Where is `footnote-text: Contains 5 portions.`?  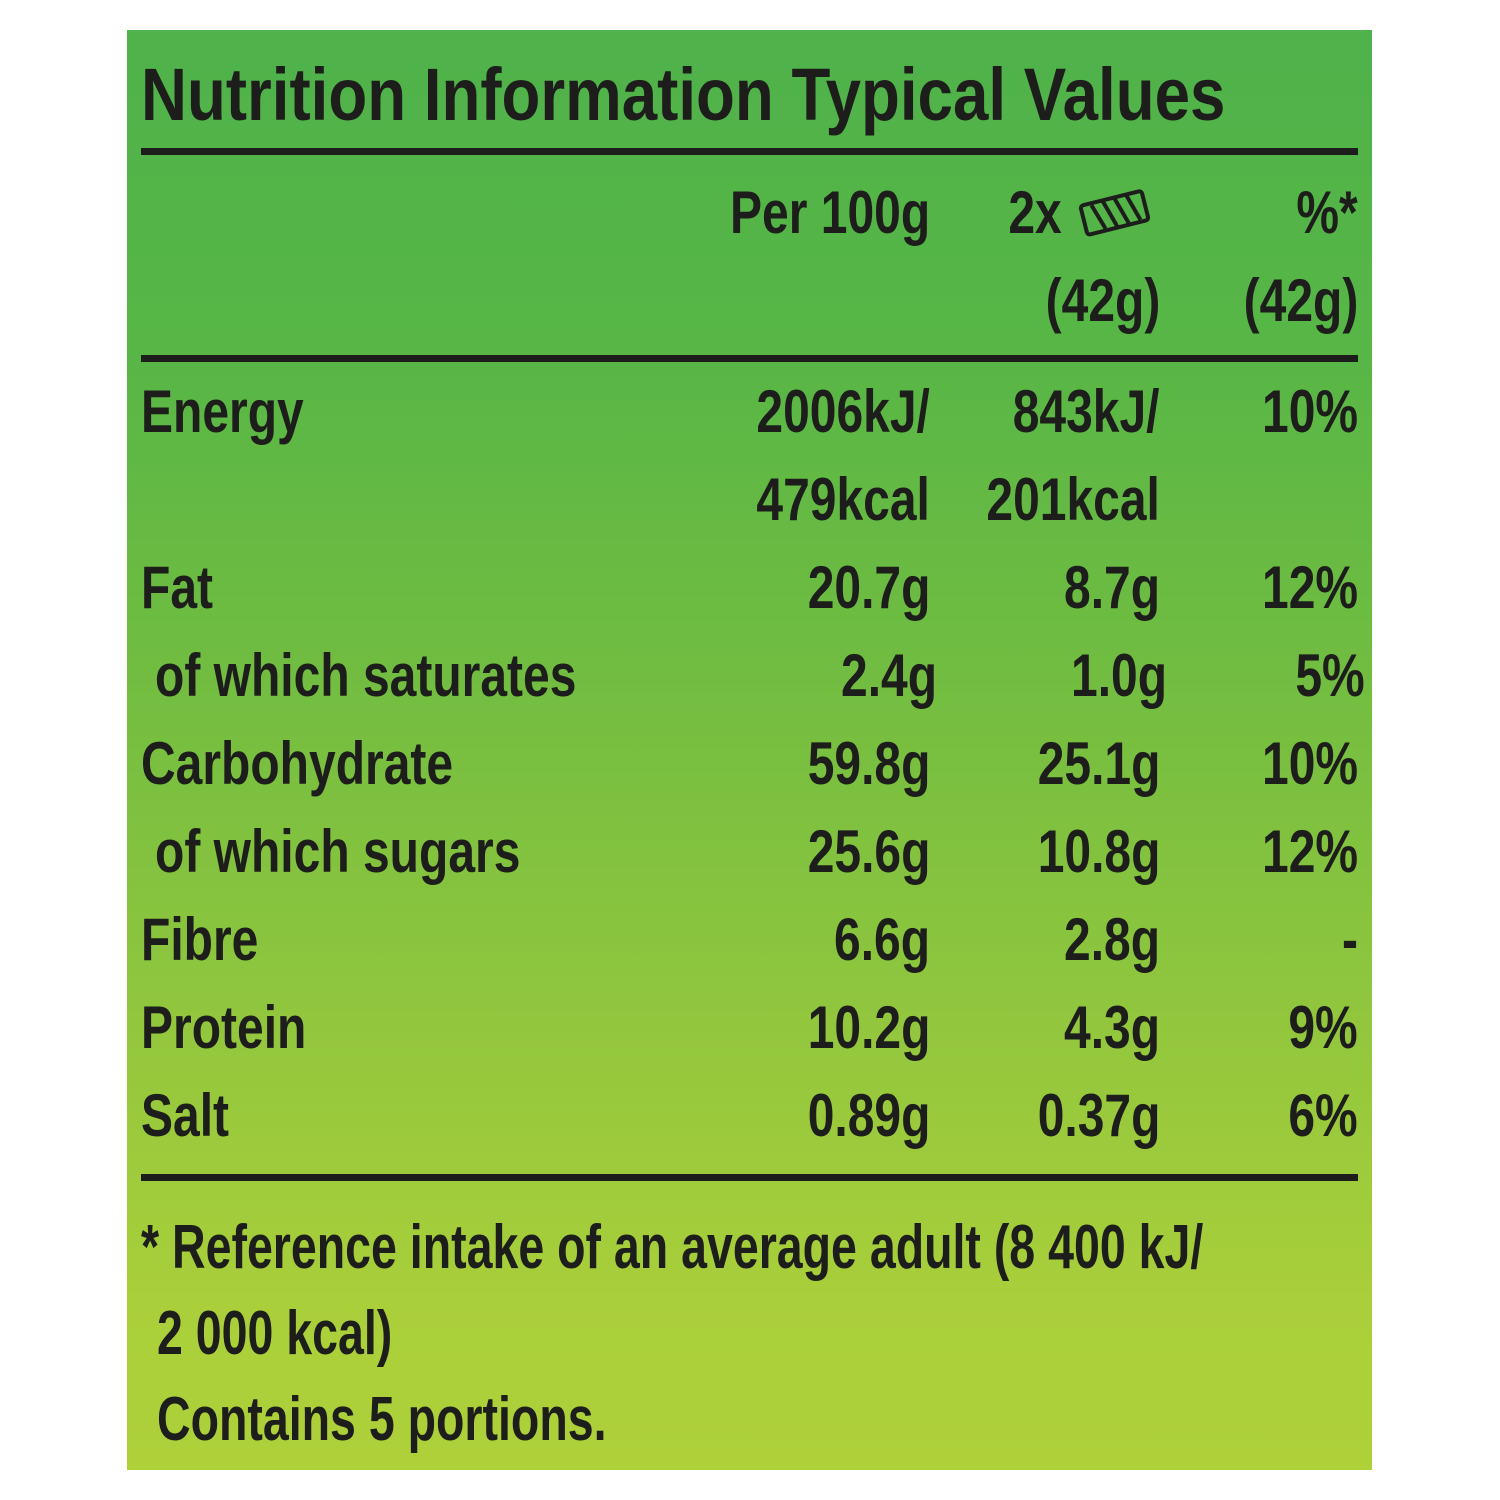
footnote-text: Contains 5 portions. is located at coordinates (382, 1419).